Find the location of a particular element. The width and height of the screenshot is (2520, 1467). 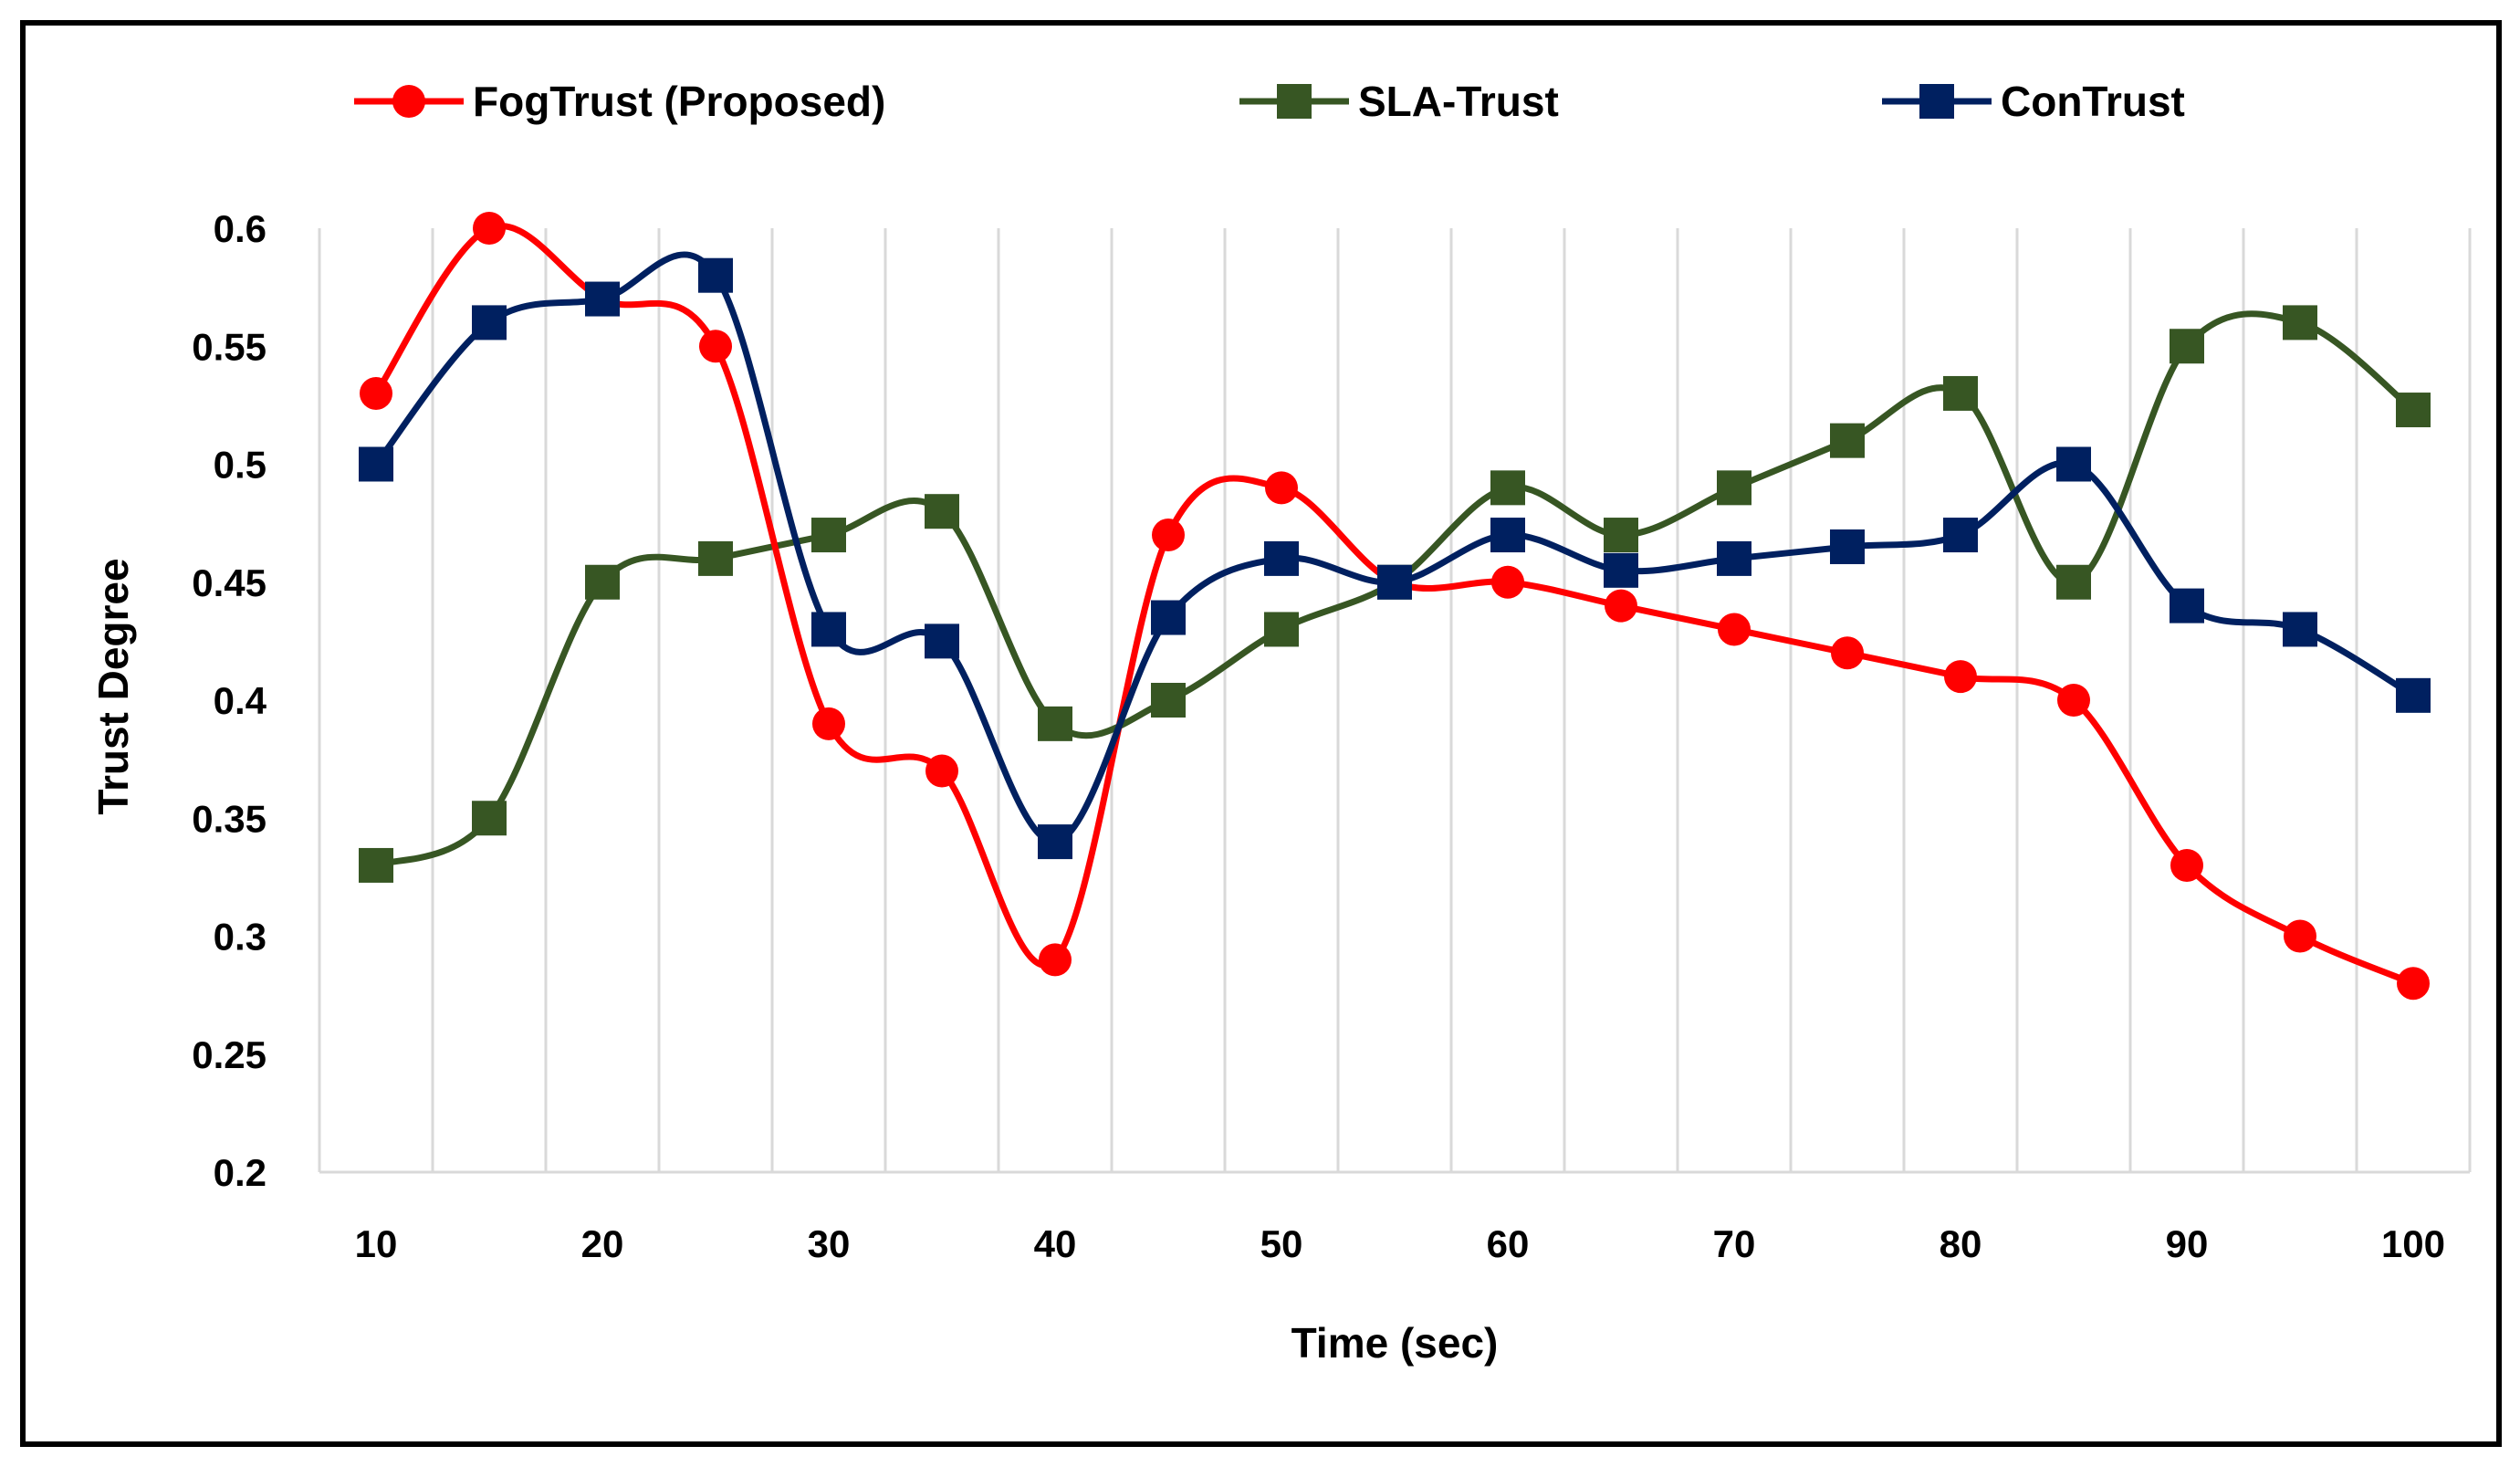

y-axis-ticks: 0.2 0.25 0.3 0.35 0.4 0.45 0.5 0.55 0.6 is located at coordinates (229, 701).